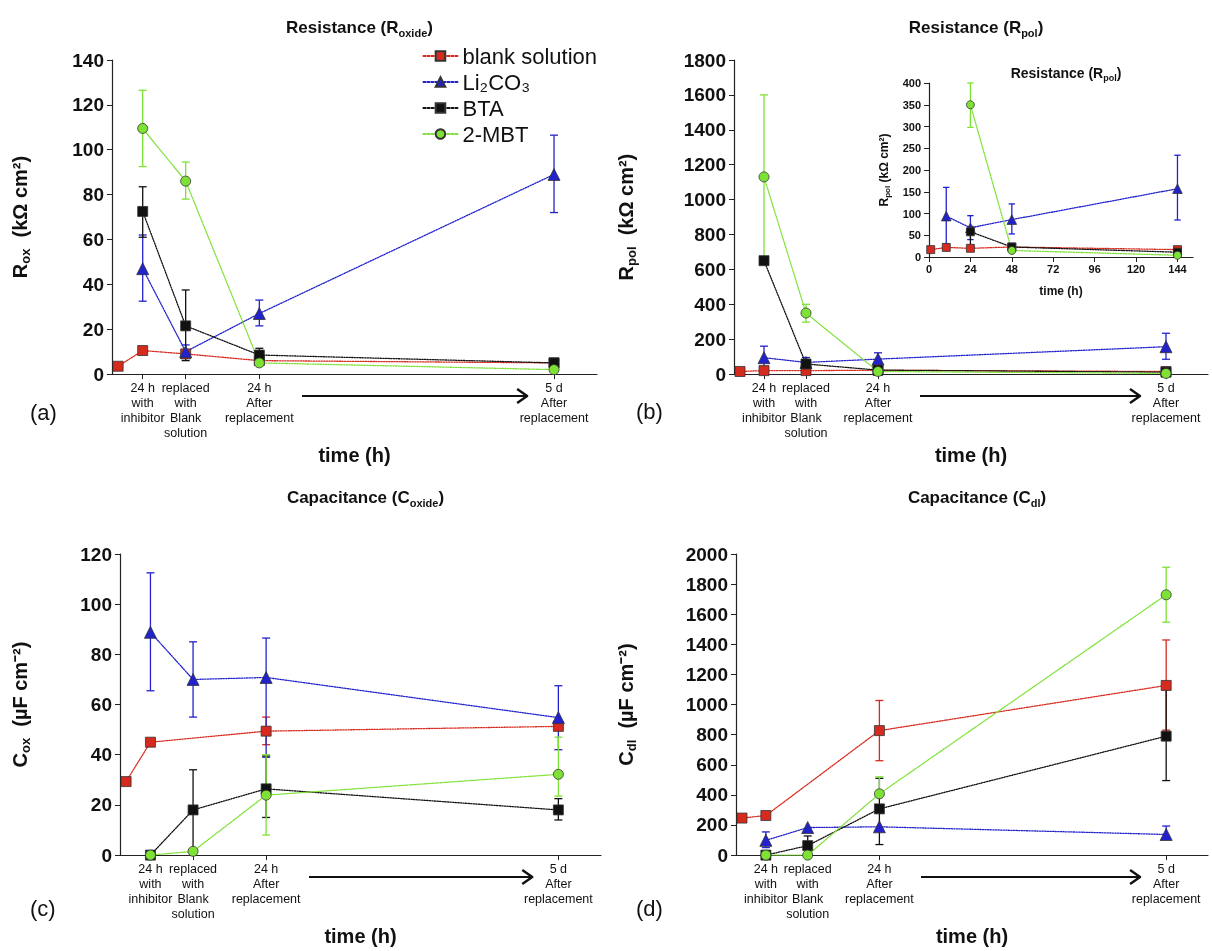  What do you see at coordinates (20, 217) in the screenshot?
I see `y-axis-title: Rox (kΩ cm²)` at bounding box center [20, 217].